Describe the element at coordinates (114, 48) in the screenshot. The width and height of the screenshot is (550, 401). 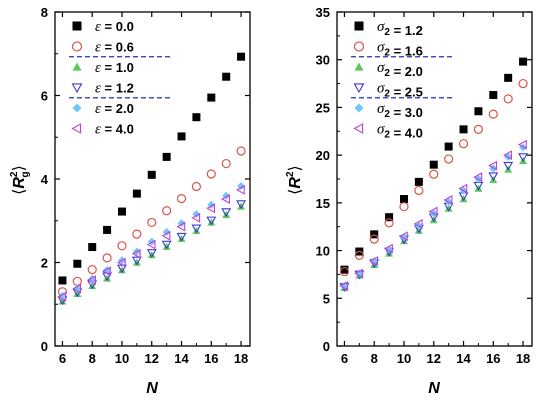
I see `legend-label: ε = 0.6` at that location.